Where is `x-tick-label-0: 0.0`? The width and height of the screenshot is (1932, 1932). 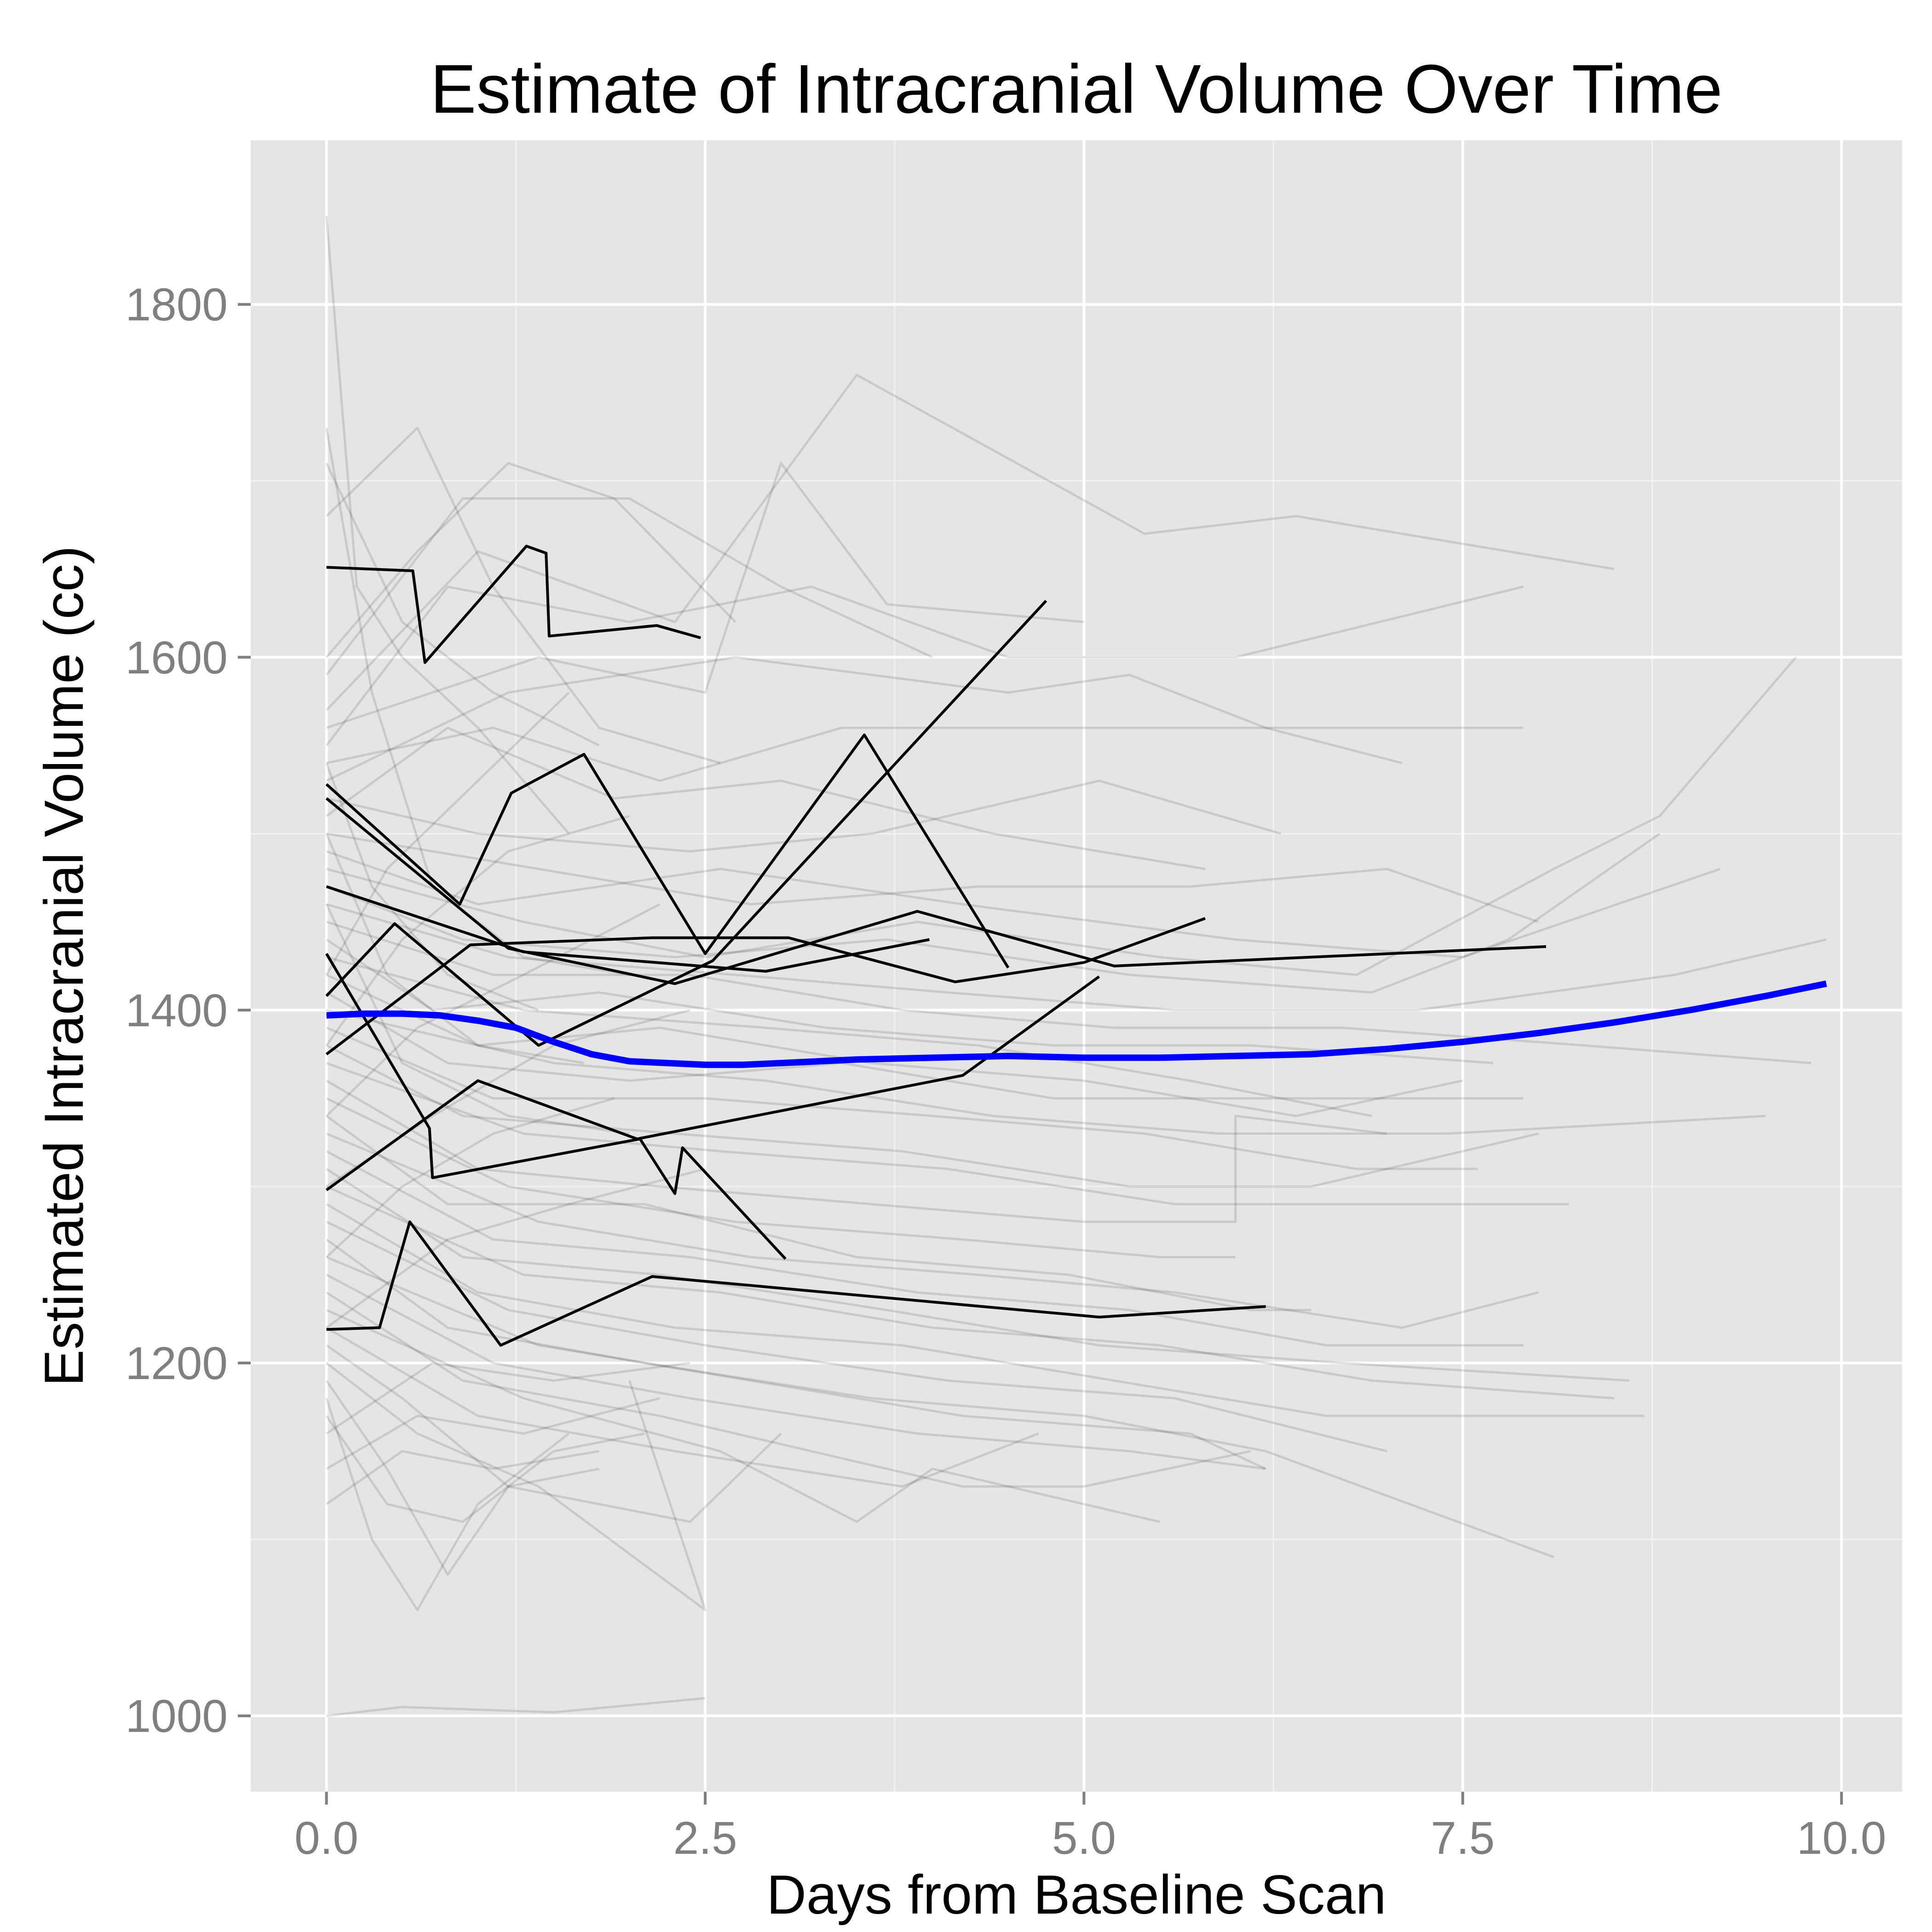
x-tick-label-0: 0.0 is located at coordinates (326, 1838).